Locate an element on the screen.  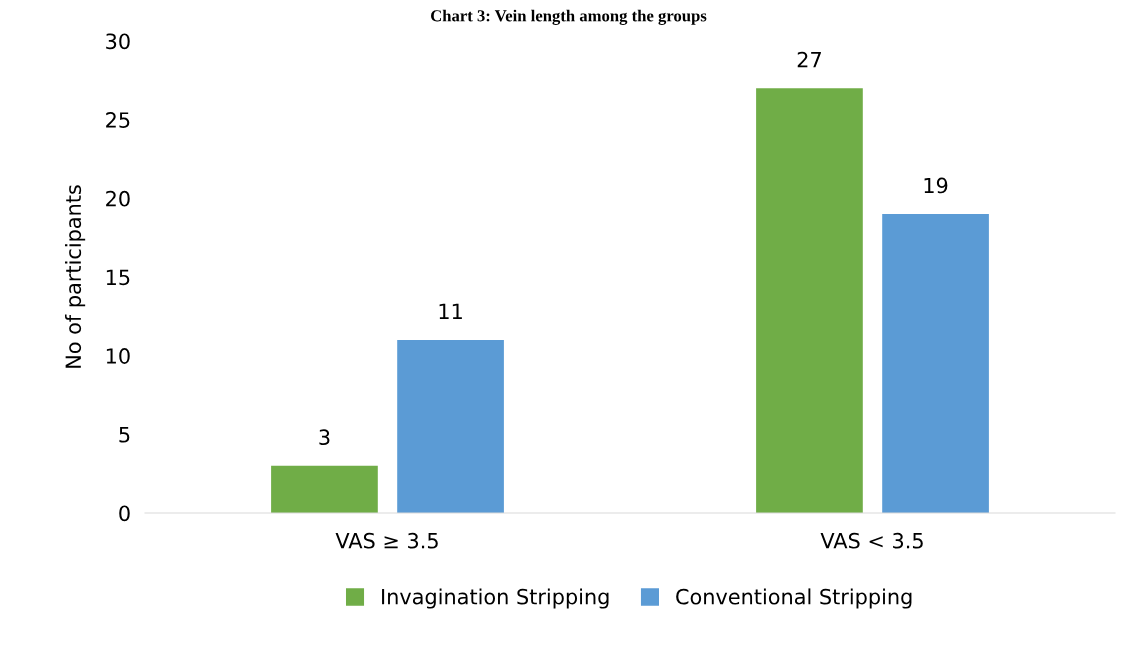
data-label: 19 is located at coordinates (936, 185).